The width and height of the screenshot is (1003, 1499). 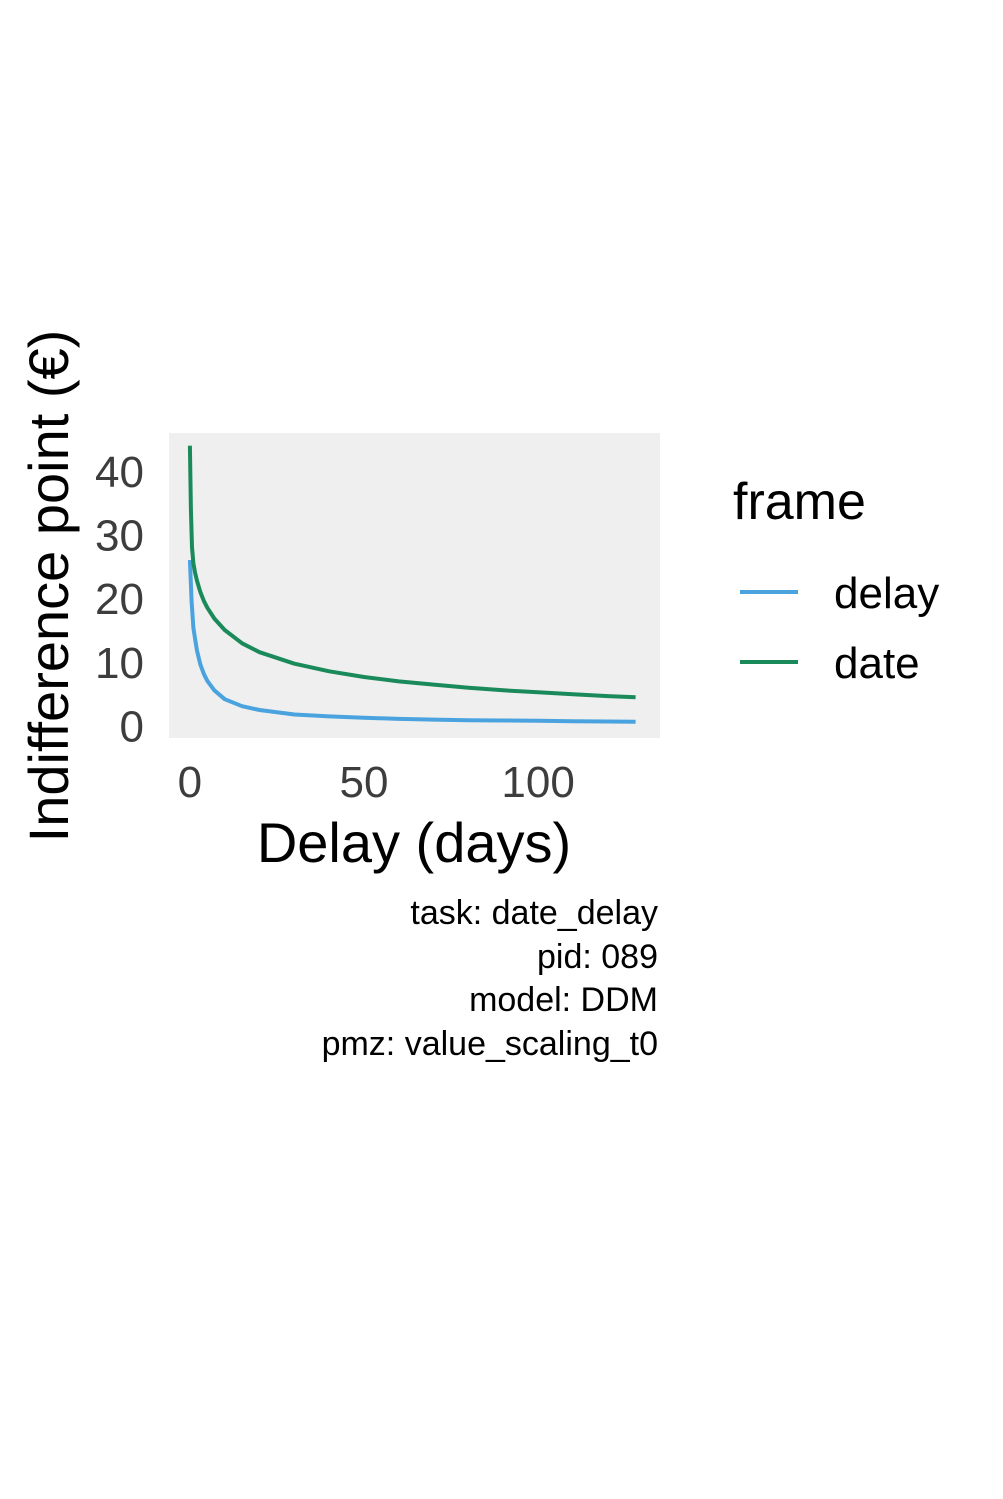 What do you see at coordinates (119, 663) in the screenshot?
I see `y-tick-label: 10` at bounding box center [119, 663].